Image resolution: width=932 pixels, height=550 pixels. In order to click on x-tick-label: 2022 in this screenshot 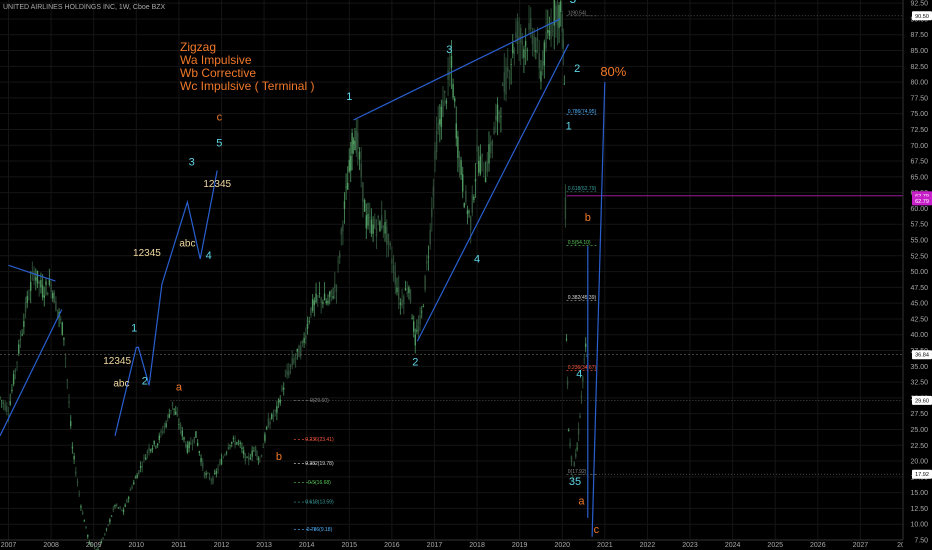, I will do `click(648, 545)`.